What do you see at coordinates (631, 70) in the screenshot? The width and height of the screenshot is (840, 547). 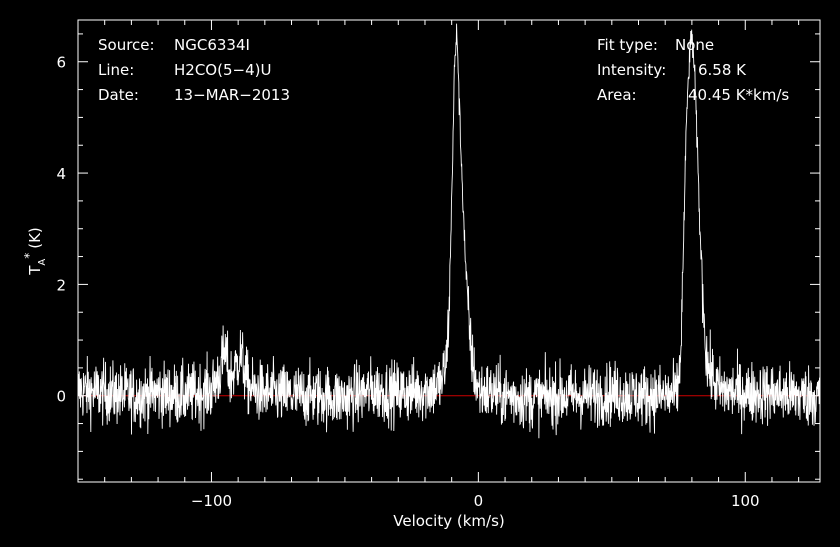 I see `intensity-label: Intensity:` at bounding box center [631, 70].